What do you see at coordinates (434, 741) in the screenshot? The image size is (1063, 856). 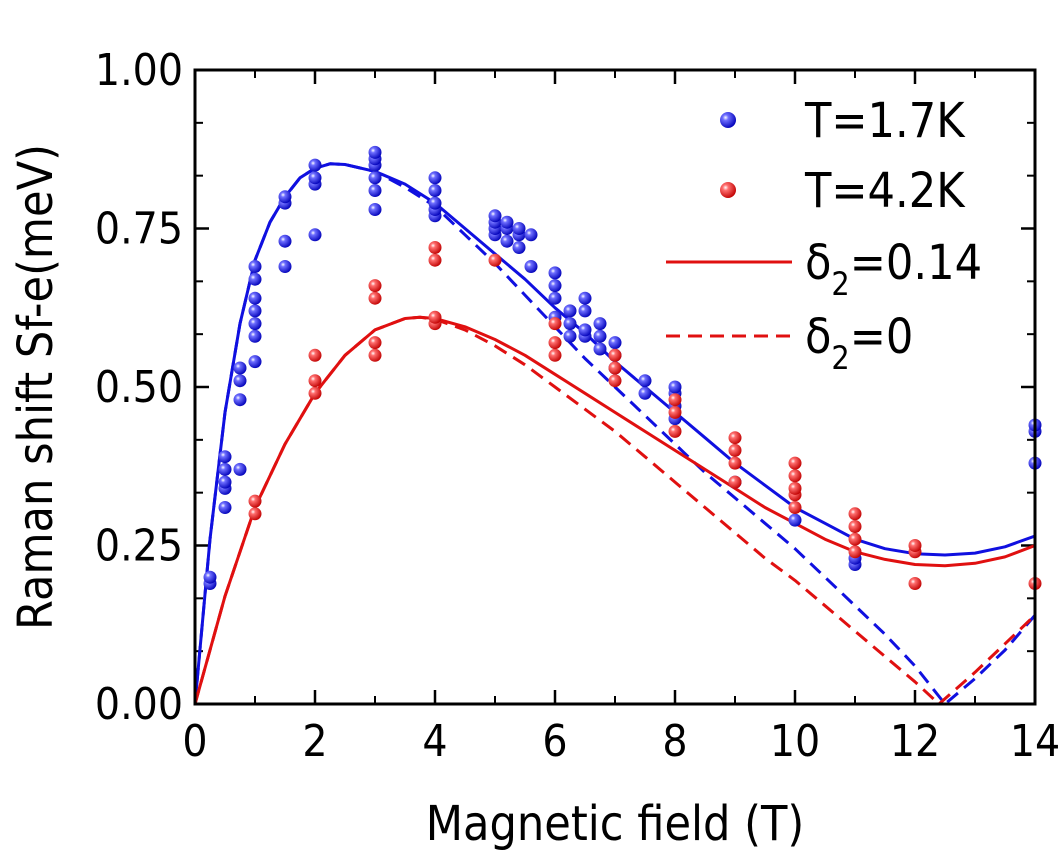 I see `x-tick-label: 4` at bounding box center [434, 741].